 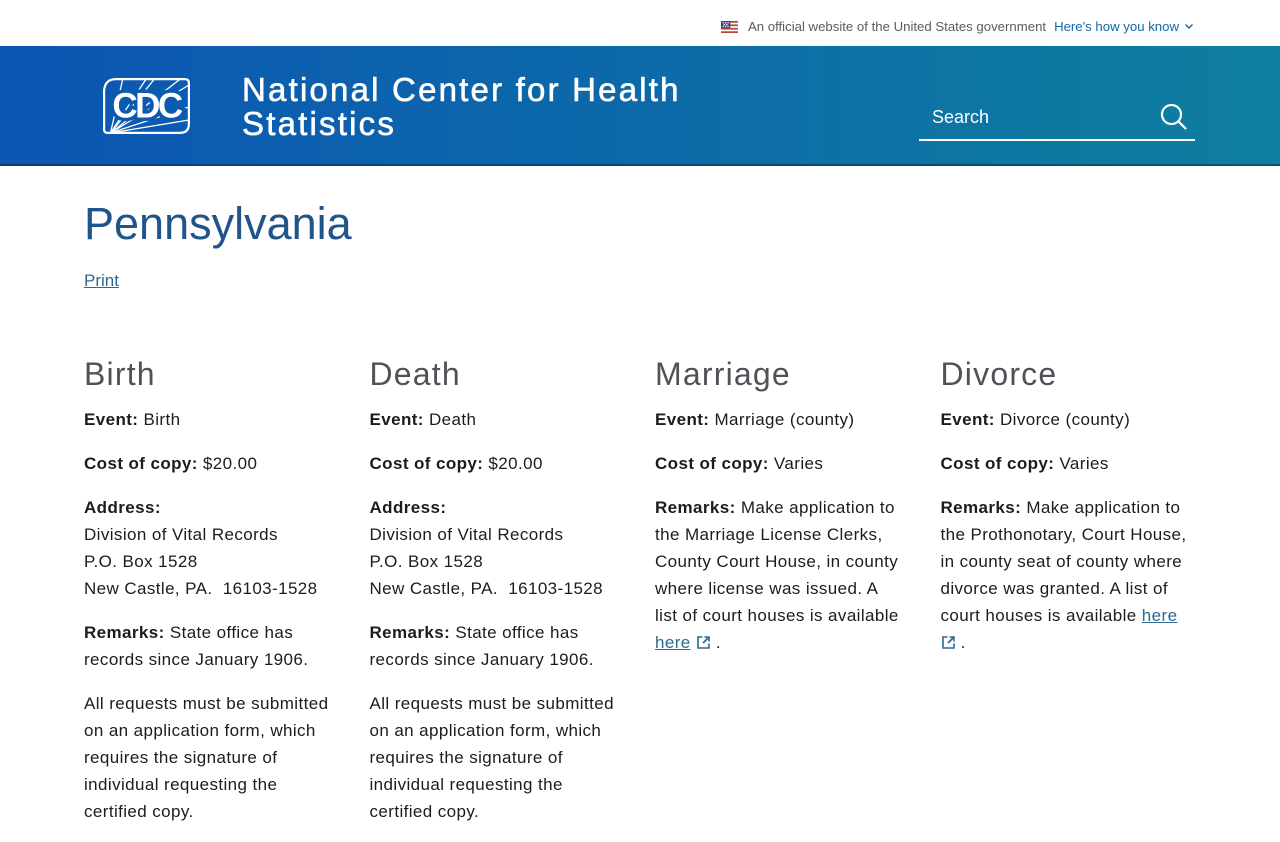 I want to click on svg-text: CDC, so click(x=147, y=106).